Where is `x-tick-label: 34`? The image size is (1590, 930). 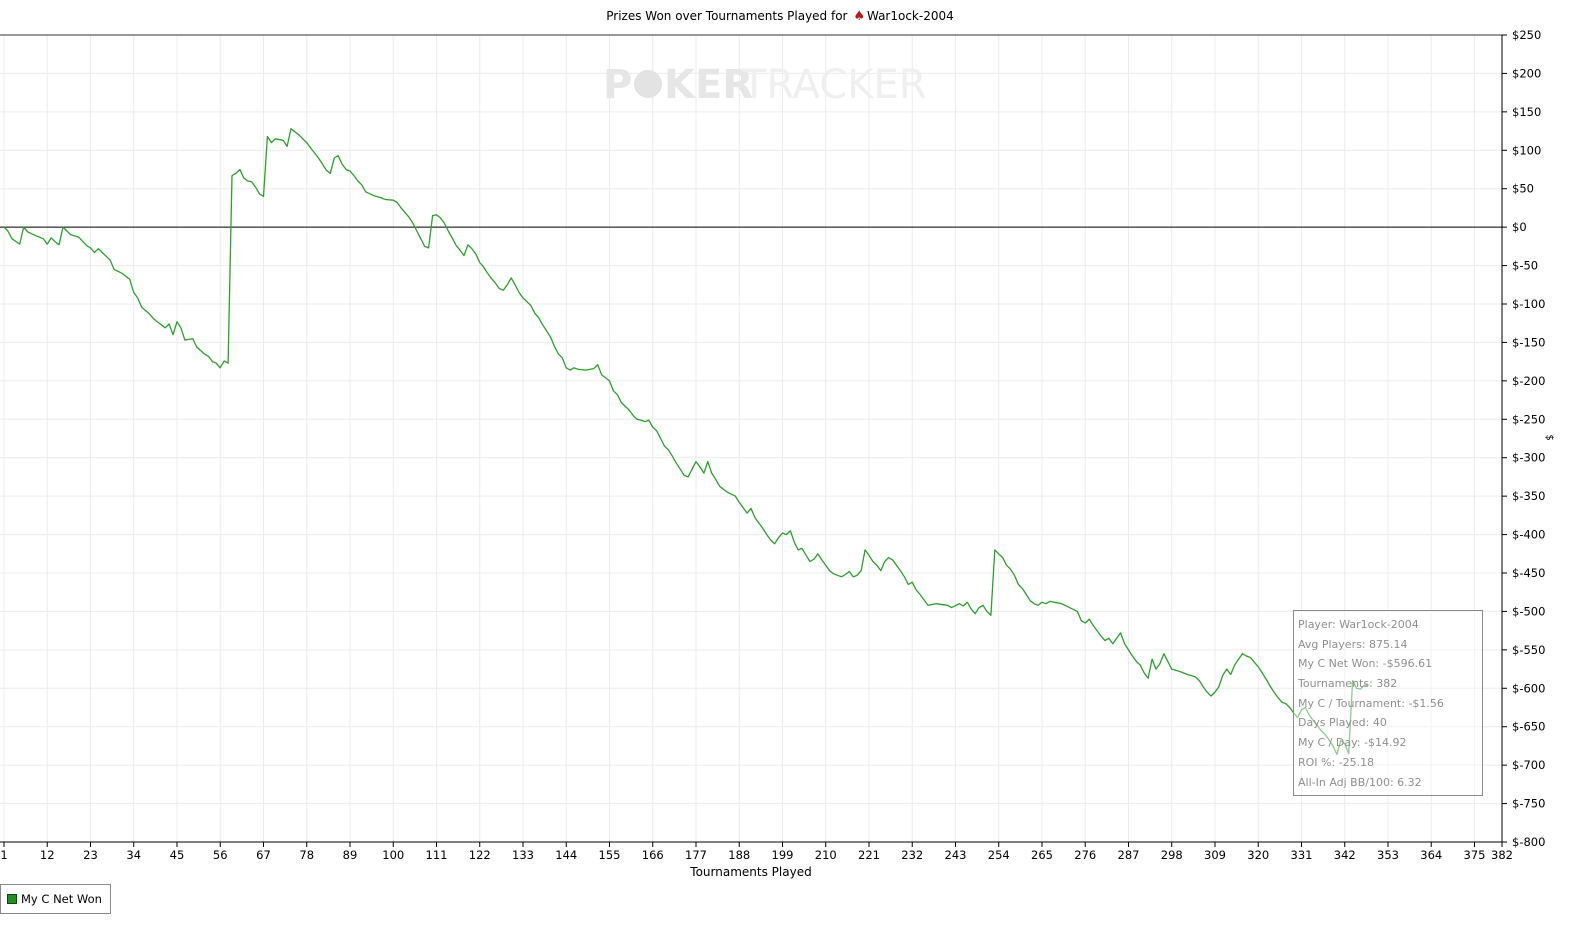
x-tick-label: 34 is located at coordinates (133, 855).